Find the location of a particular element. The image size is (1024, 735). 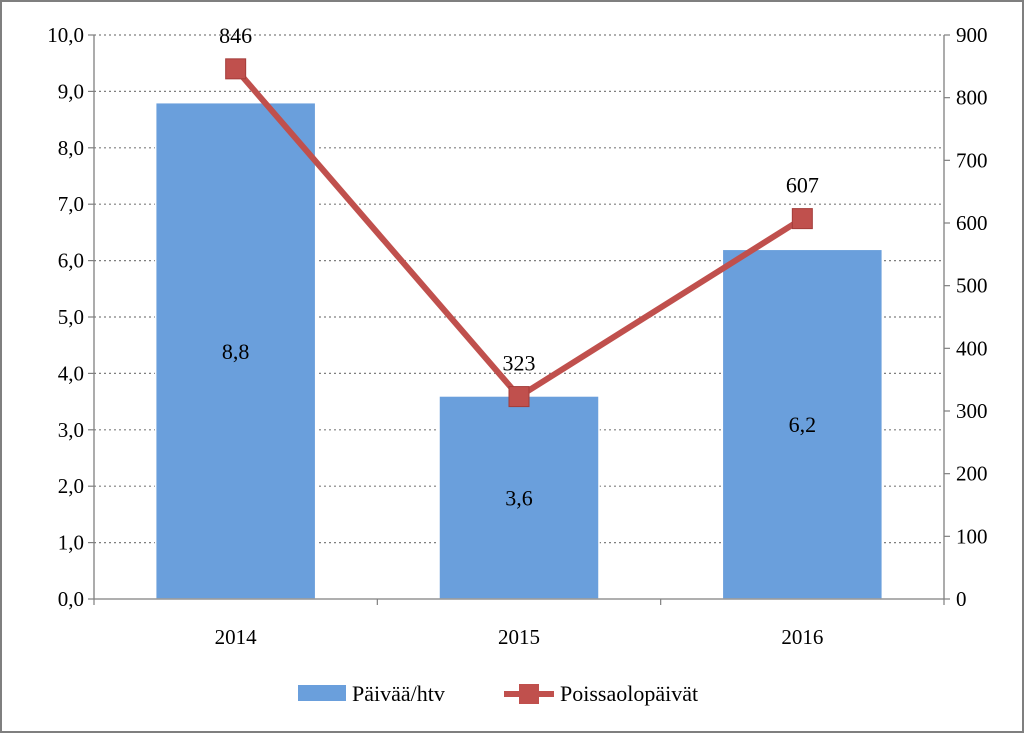

bar-2014 is located at coordinates (235, 350).